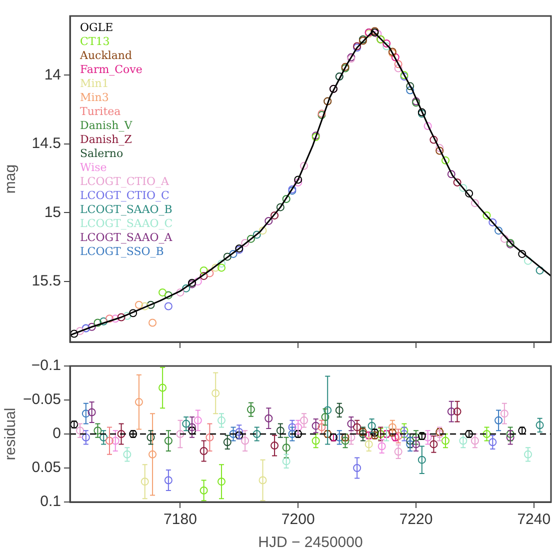 The width and height of the screenshot is (559, 554). Describe the element at coordinates (107, 125) in the screenshot. I see `text: Danish_V` at that location.